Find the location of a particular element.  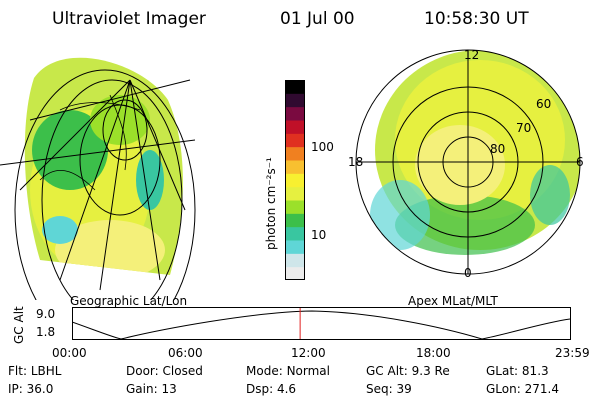

colorbar is located at coordinates (295, 180).